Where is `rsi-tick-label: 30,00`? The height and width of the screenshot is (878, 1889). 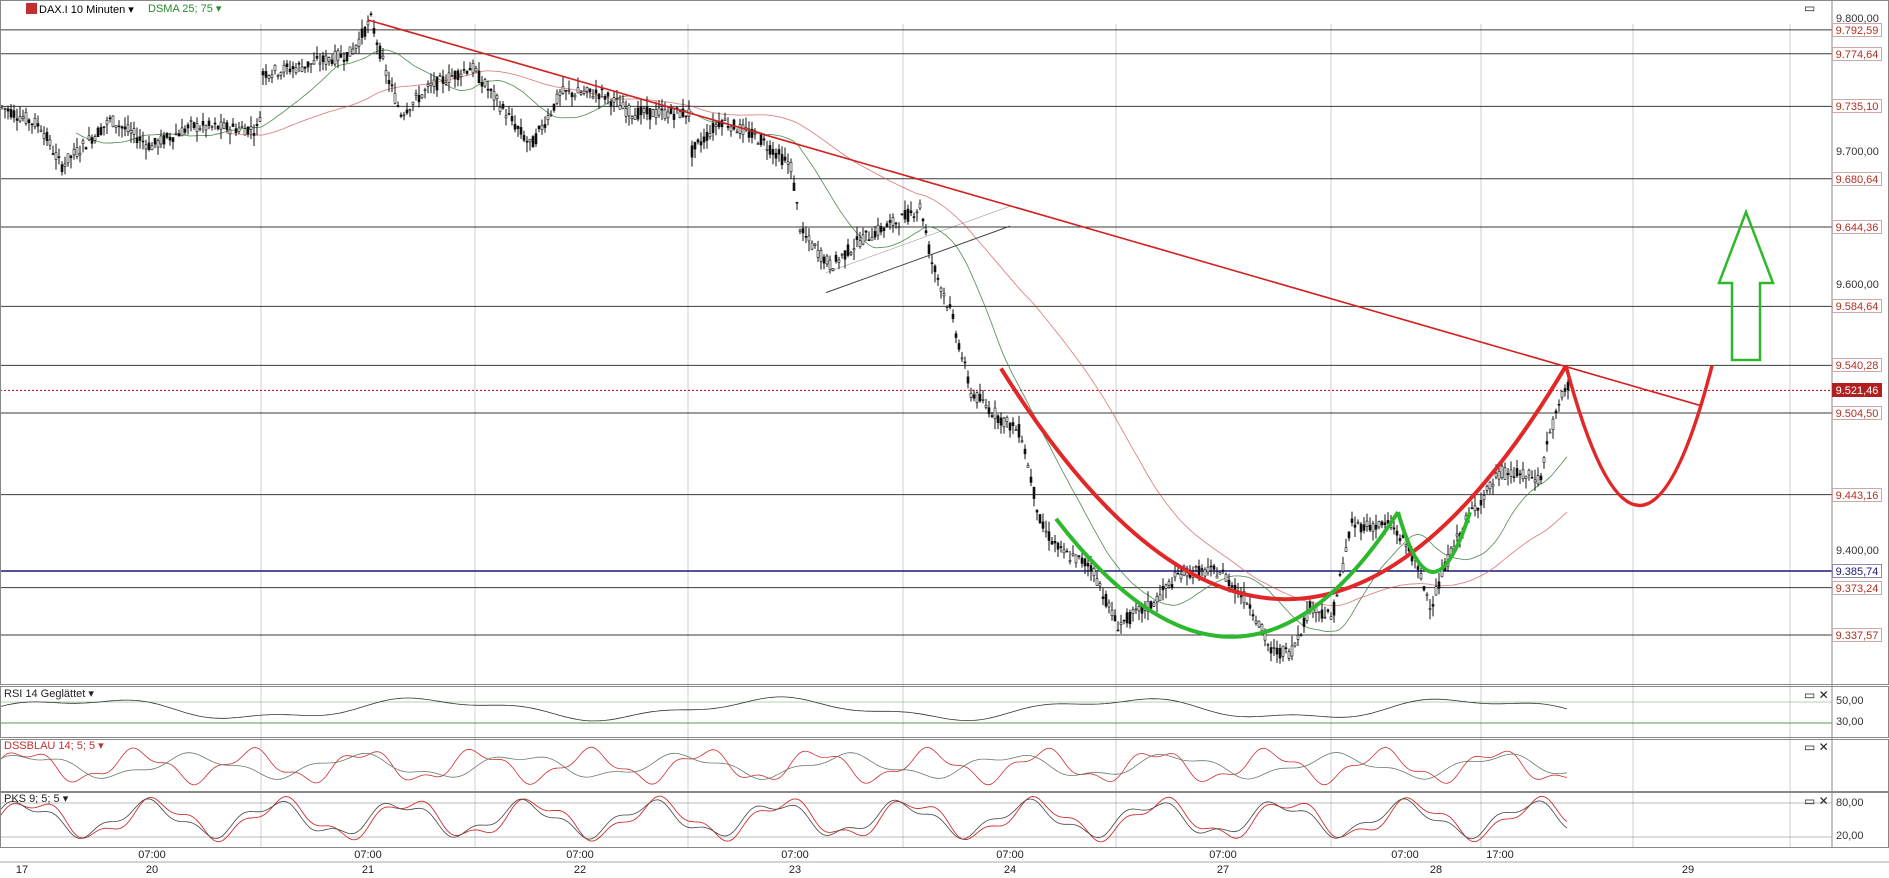 rsi-tick-label: 30,00 is located at coordinates (1850, 722).